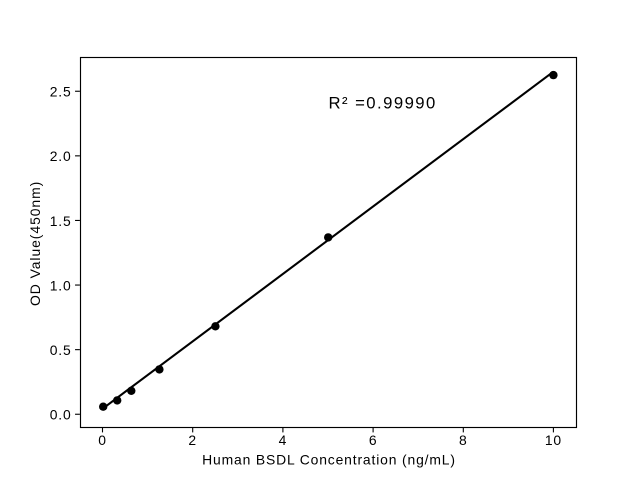 This screenshot has height=480, width=640. Describe the element at coordinates (383, 102) in the screenshot. I see `svg-text: R² =0.99990` at that location.